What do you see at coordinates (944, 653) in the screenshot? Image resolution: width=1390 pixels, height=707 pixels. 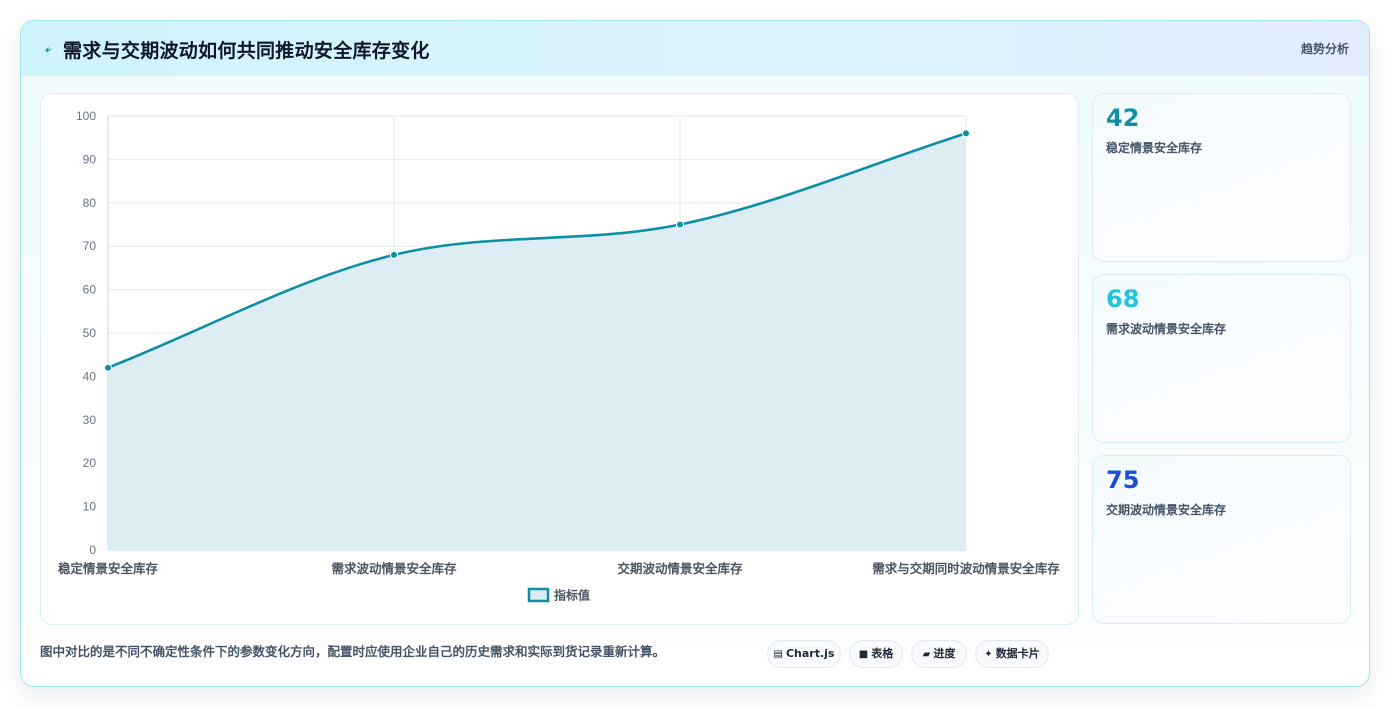 I see `pill-label: 进度` at bounding box center [944, 653].